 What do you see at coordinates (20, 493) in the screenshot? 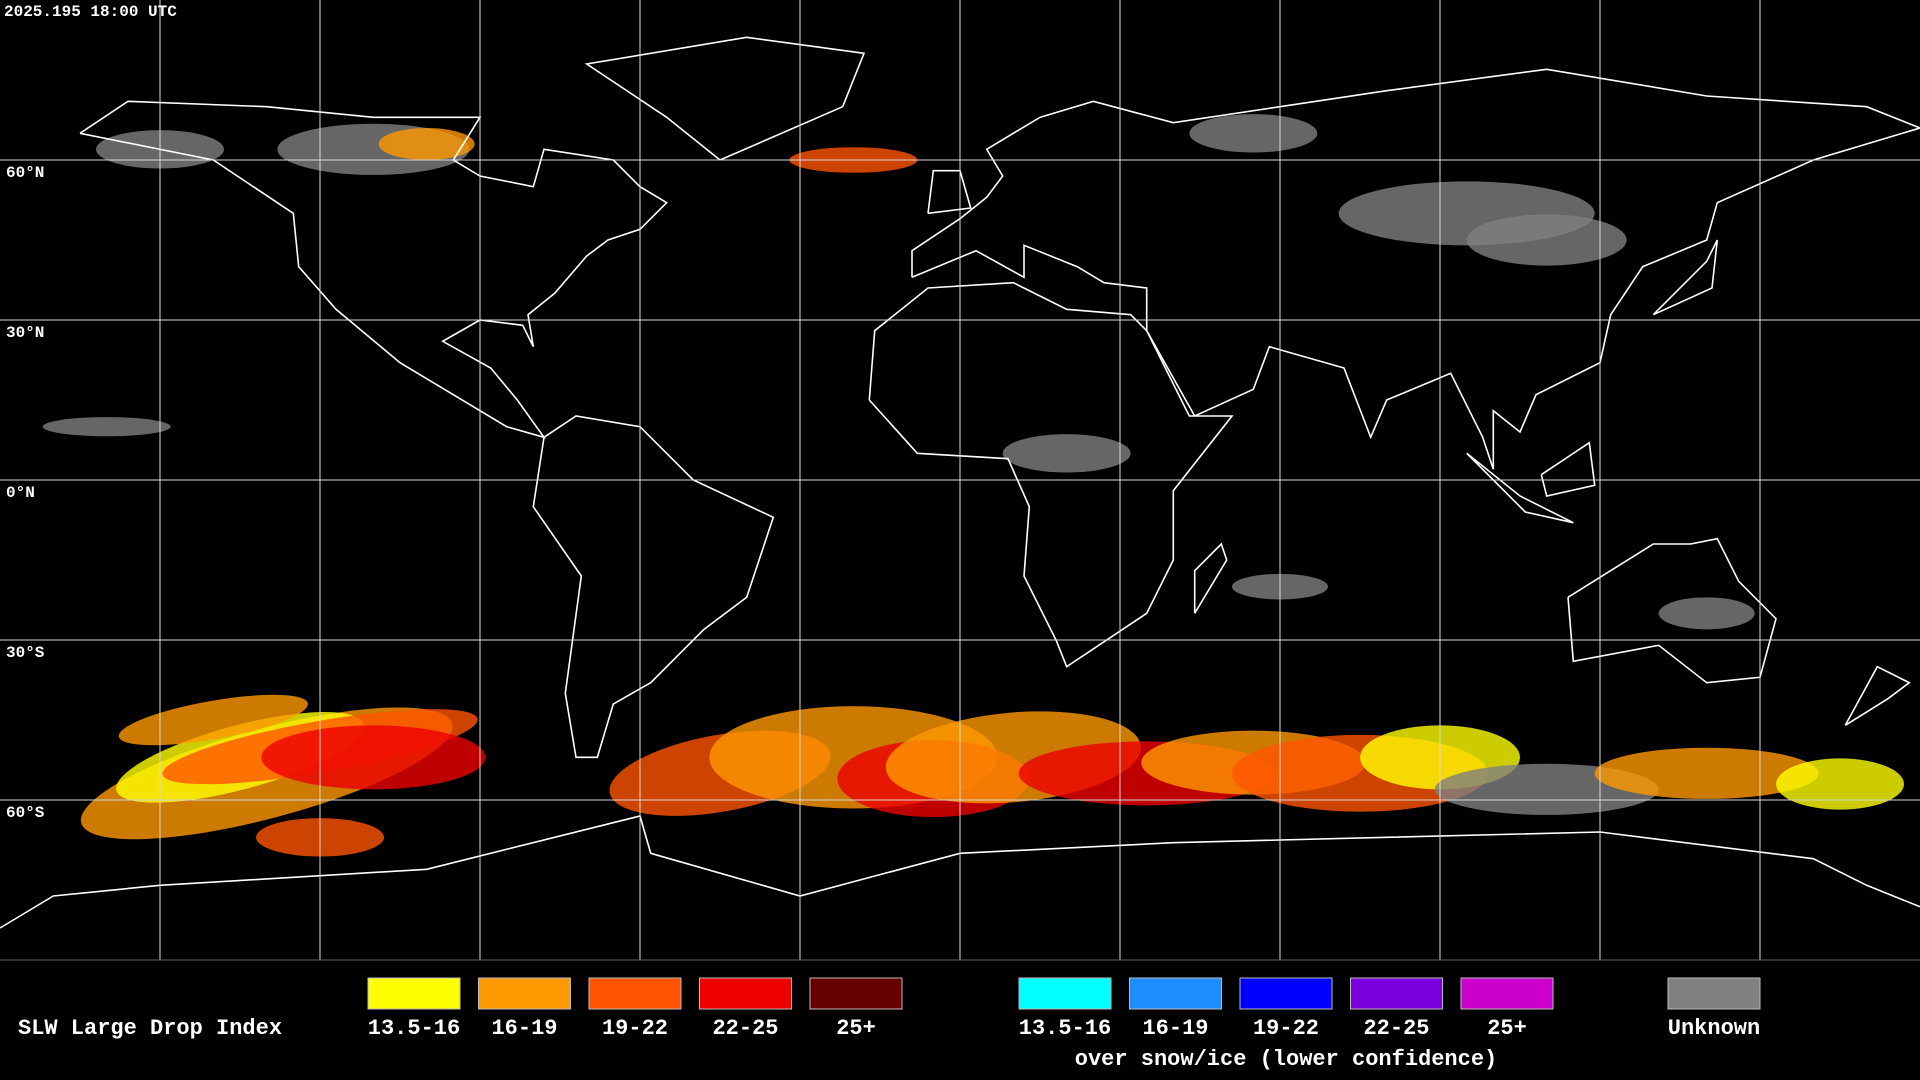
I see `latitude-label: 0°N` at bounding box center [20, 493].